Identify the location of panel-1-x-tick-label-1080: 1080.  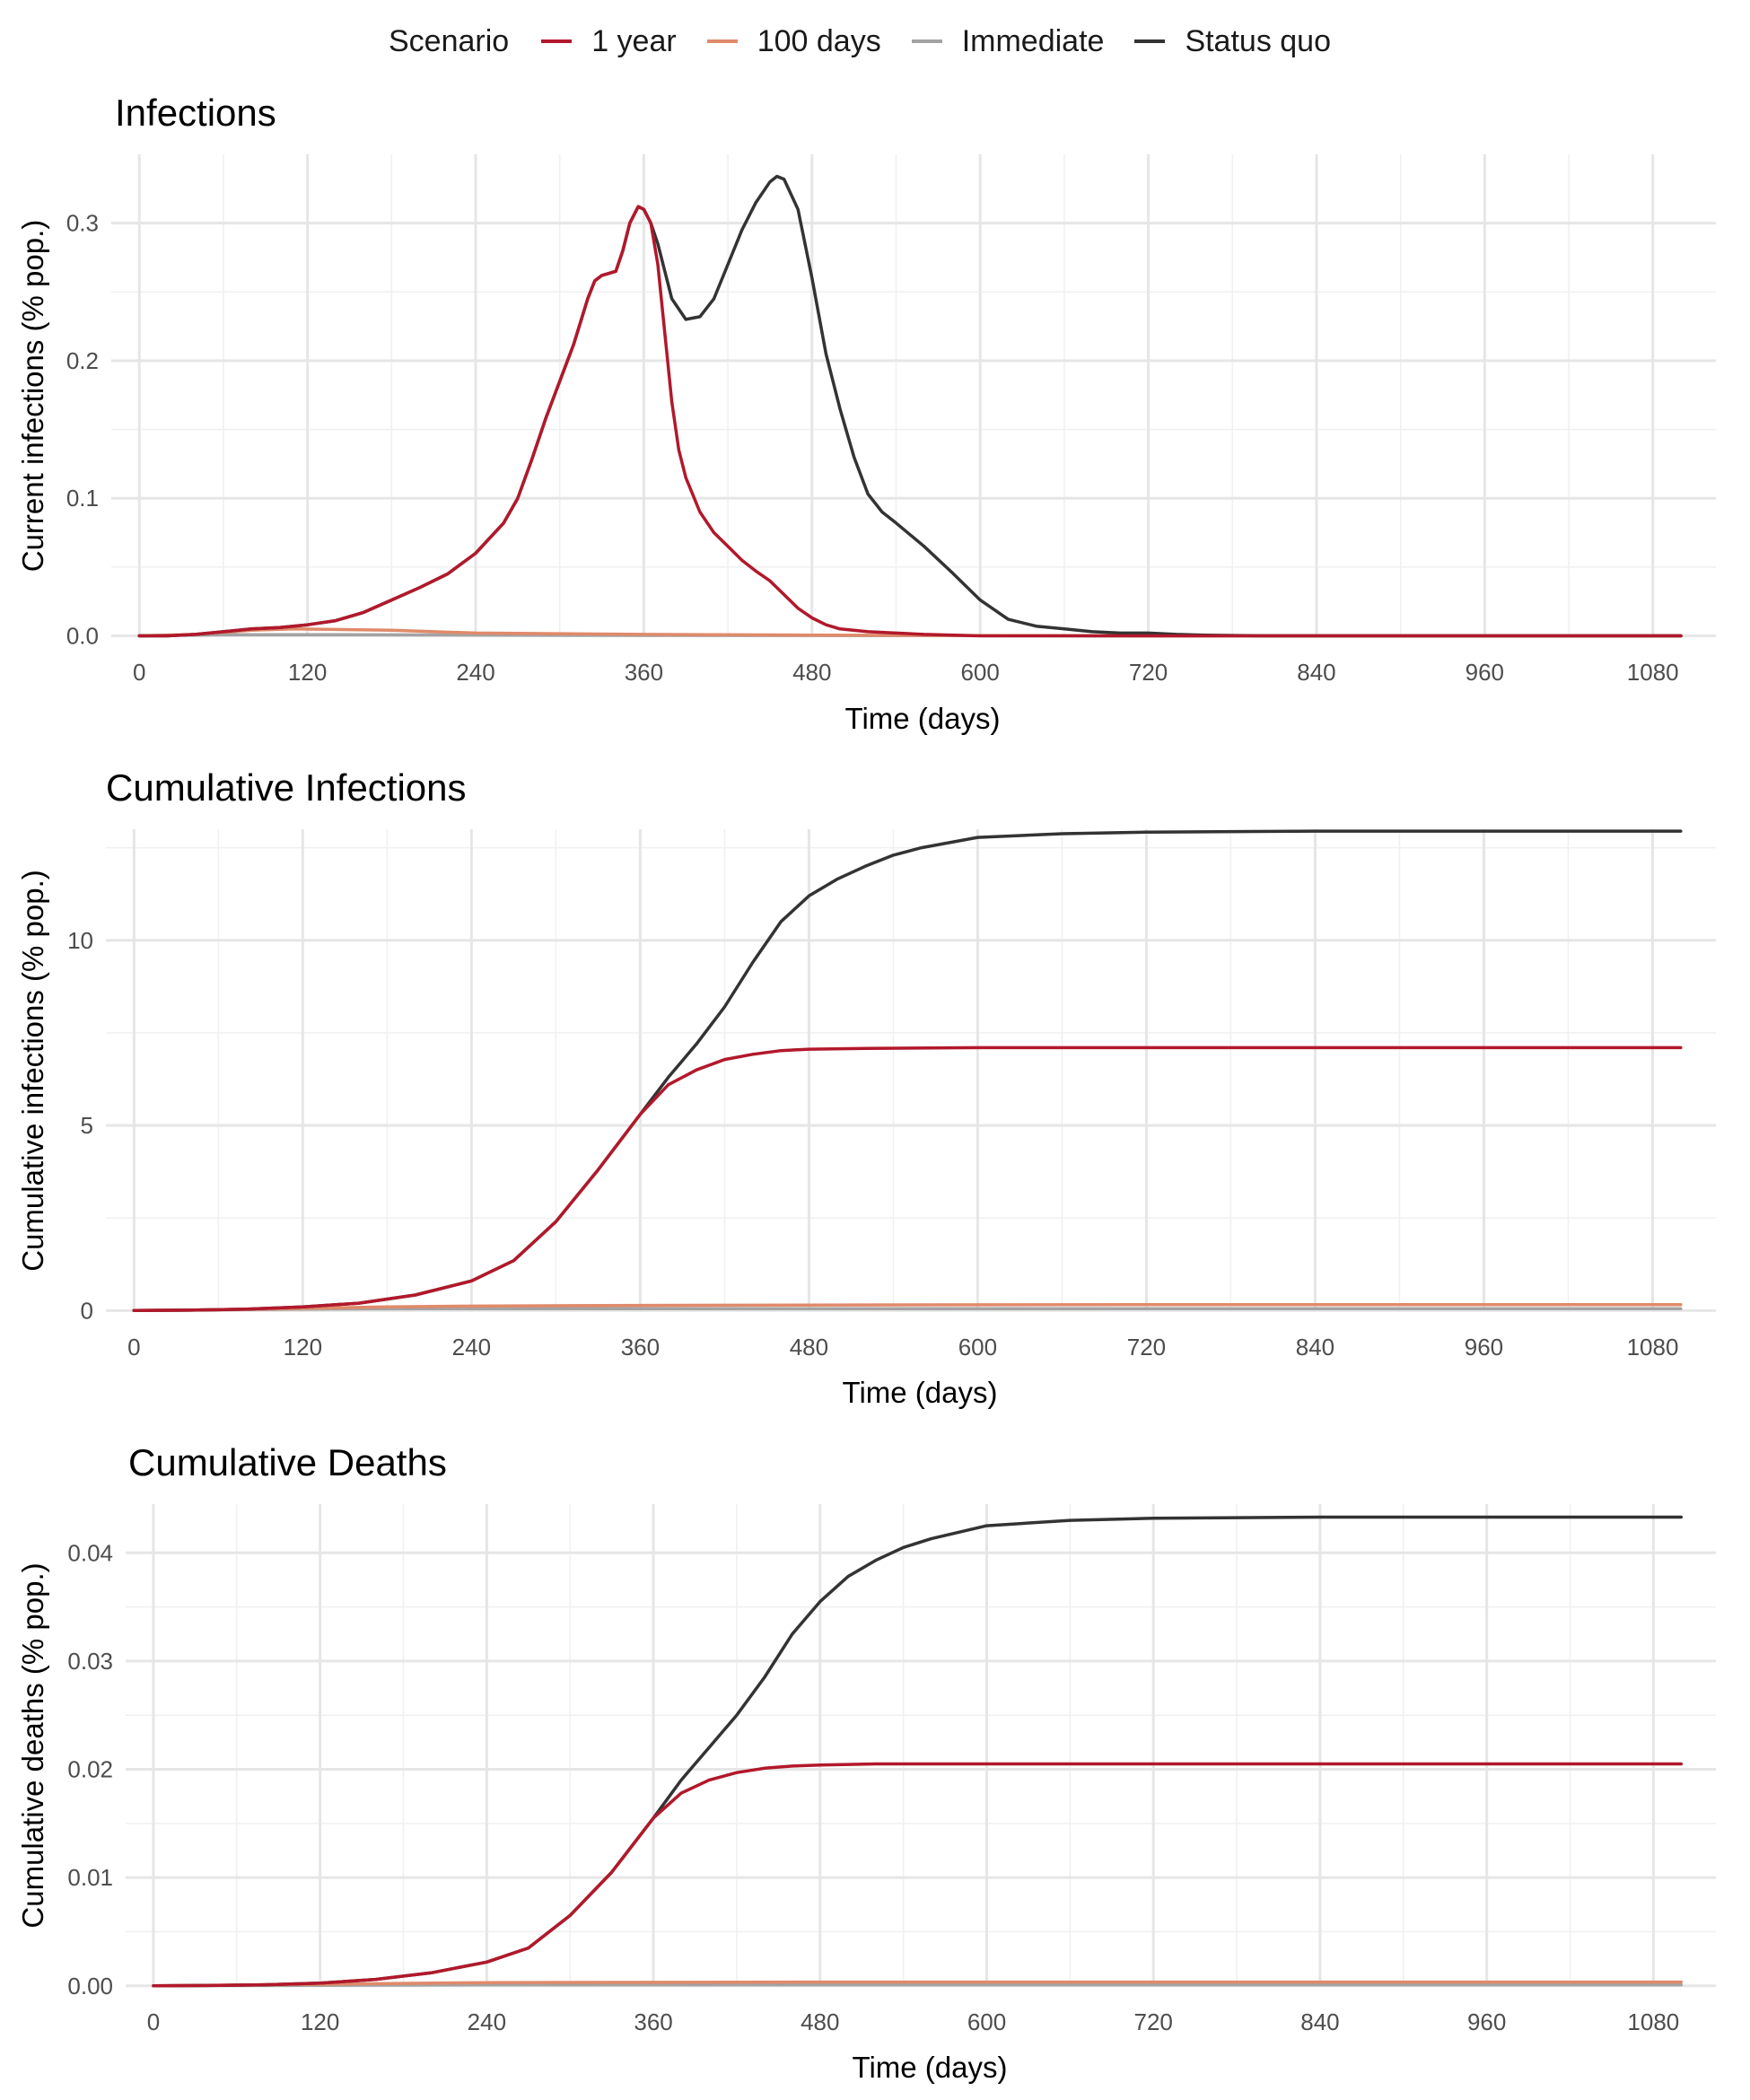
(1653, 672).